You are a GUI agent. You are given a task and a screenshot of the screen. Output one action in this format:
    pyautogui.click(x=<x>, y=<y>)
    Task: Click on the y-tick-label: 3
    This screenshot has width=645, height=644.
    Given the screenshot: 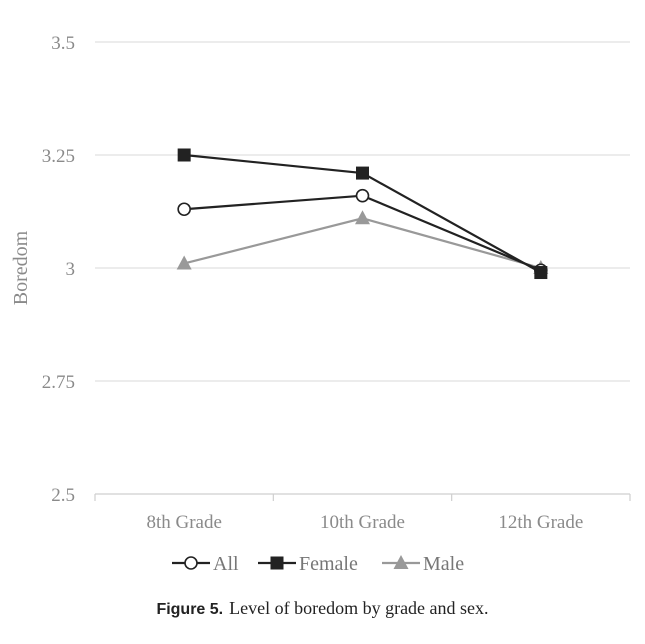 What is the action you would take?
    pyautogui.click(x=71, y=269)
    